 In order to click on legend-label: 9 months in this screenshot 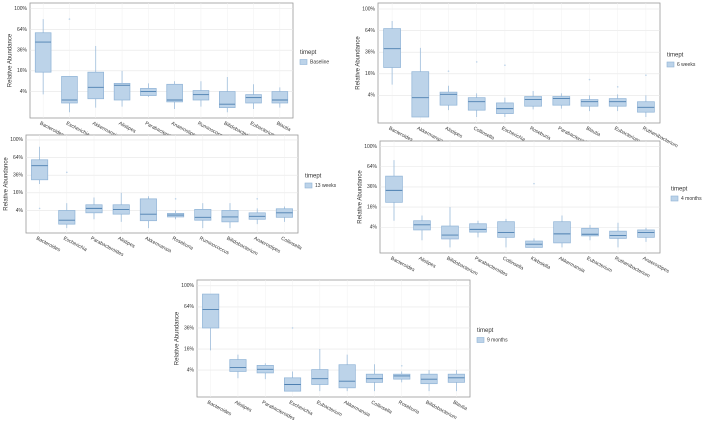, I will do `click(497, 340)`.